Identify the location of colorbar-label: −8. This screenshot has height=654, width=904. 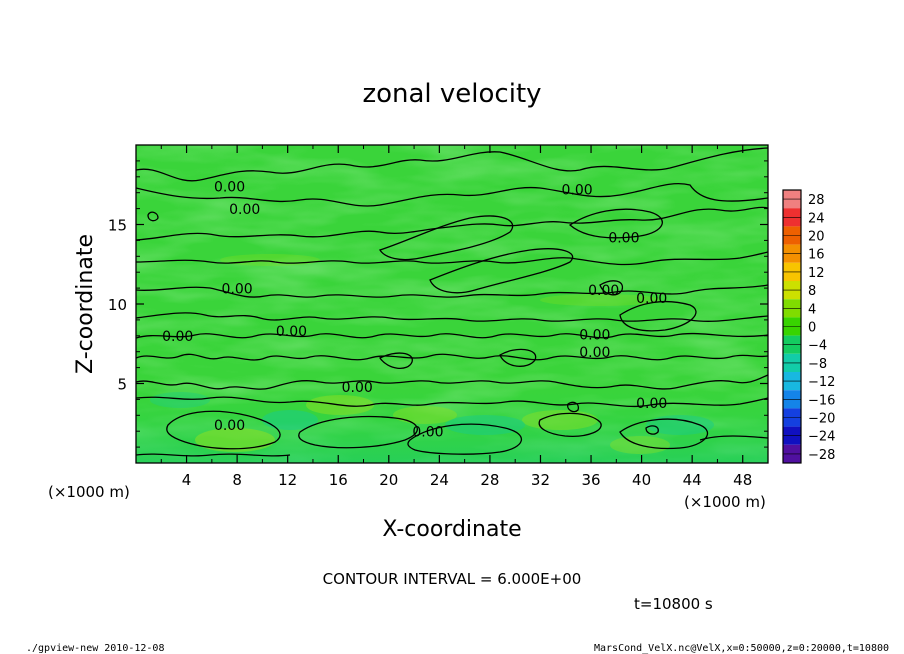
(817, 364).